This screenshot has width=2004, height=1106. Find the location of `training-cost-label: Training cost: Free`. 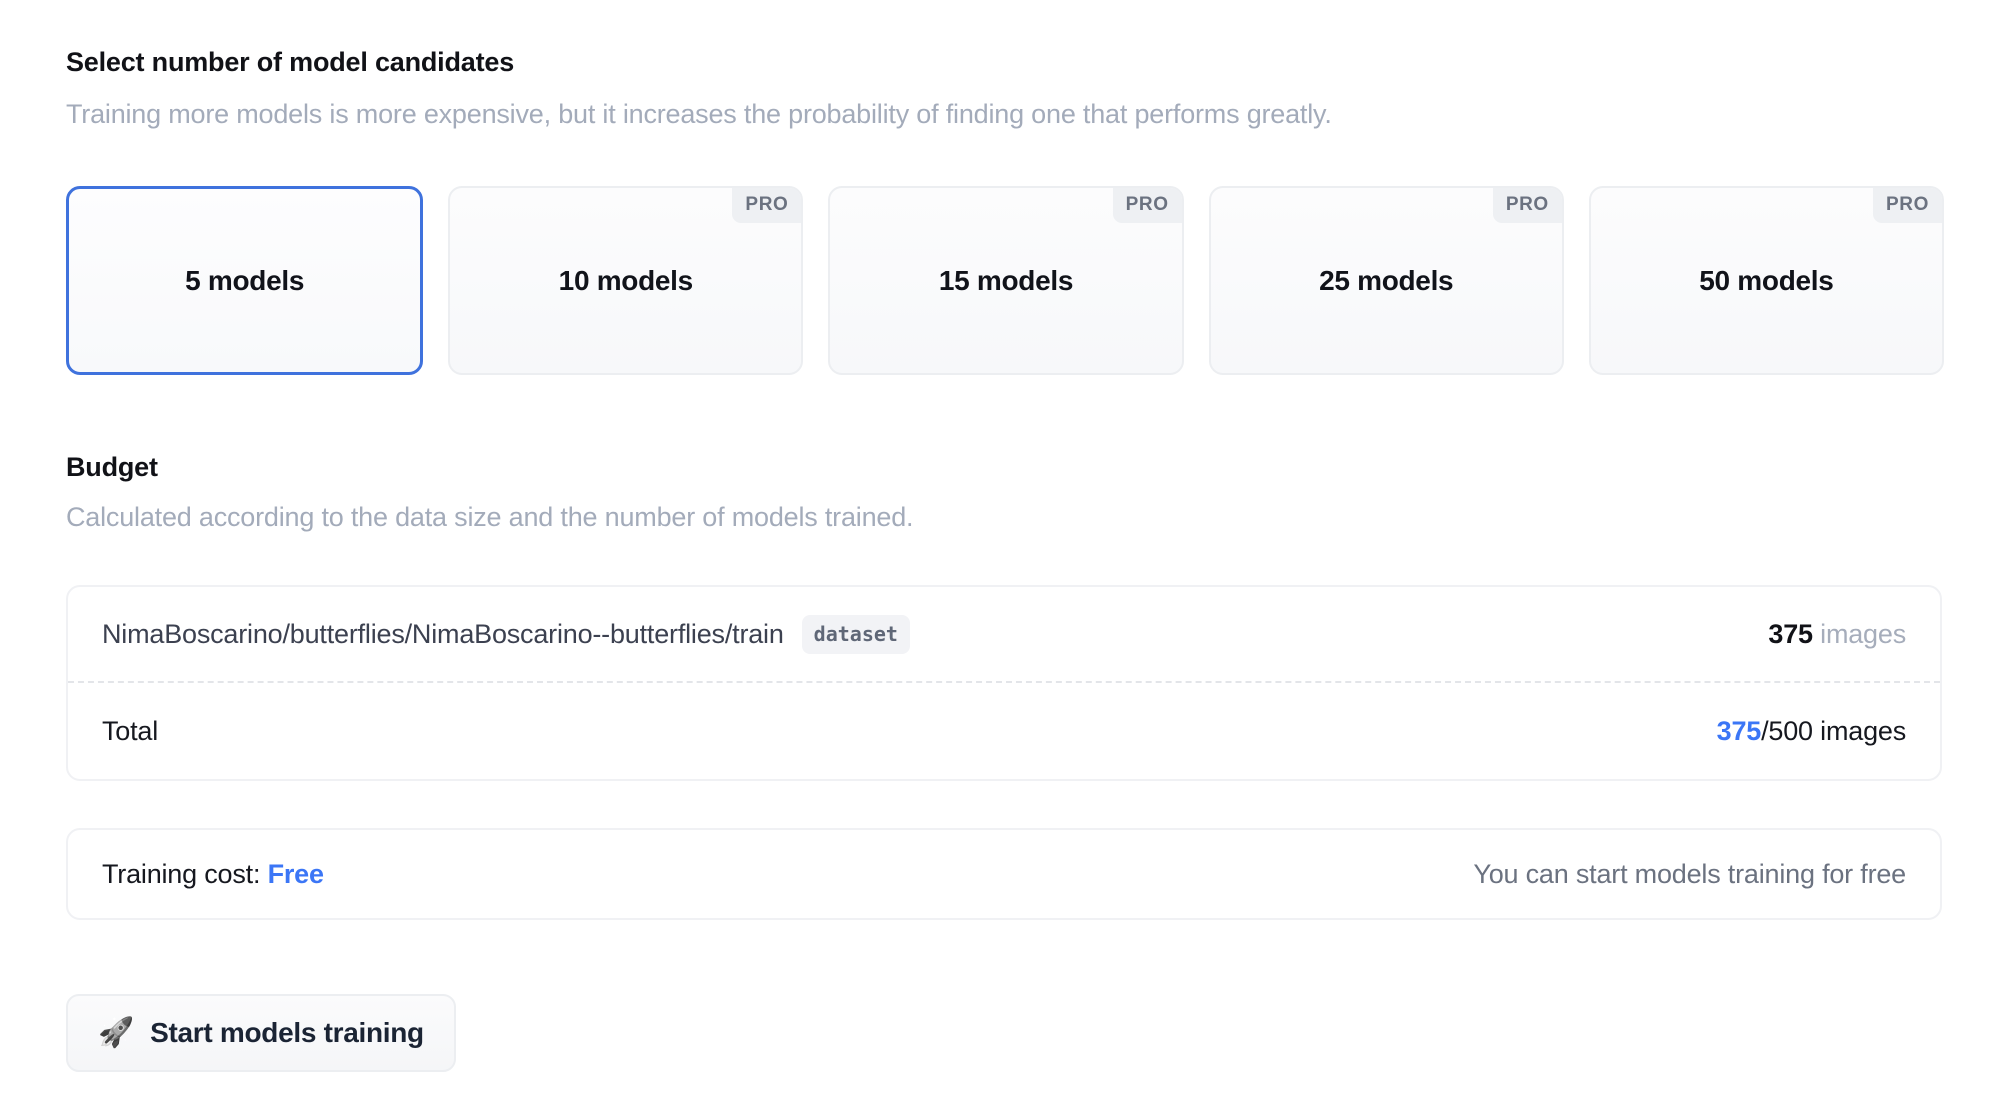

training-cost-label: Training cost: Free is located at coordinates (213, 874).